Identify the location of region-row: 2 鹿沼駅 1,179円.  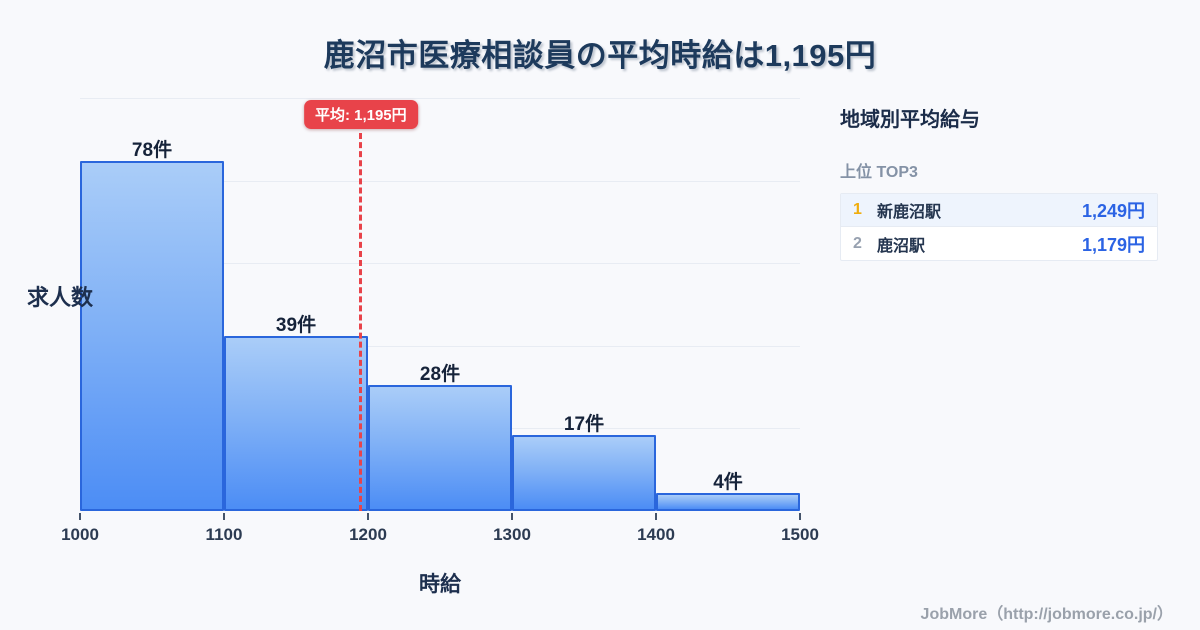
(999, 243).